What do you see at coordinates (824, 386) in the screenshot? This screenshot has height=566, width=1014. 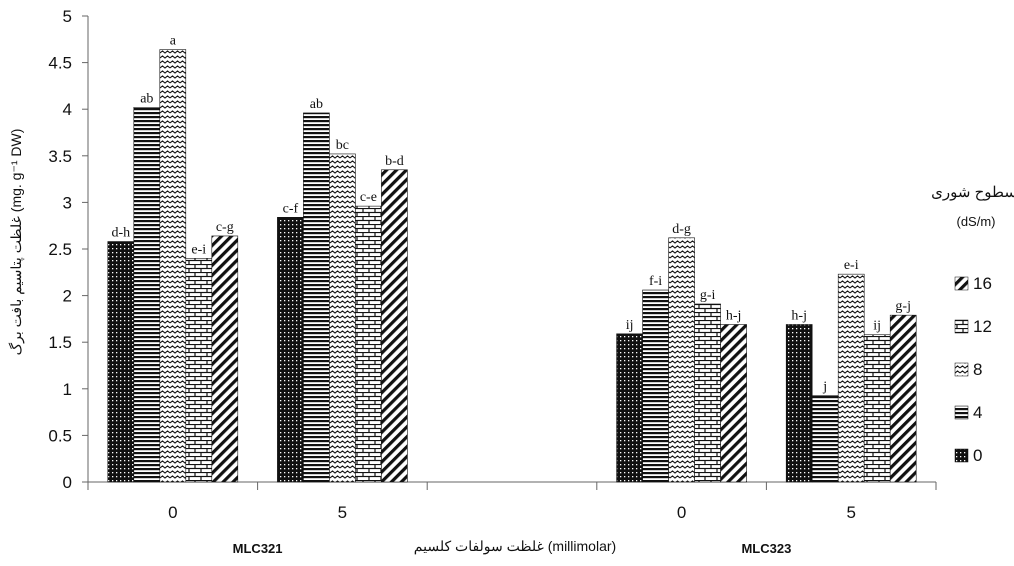 I see `bar-data-label: j` at bounding box center [824, 386].